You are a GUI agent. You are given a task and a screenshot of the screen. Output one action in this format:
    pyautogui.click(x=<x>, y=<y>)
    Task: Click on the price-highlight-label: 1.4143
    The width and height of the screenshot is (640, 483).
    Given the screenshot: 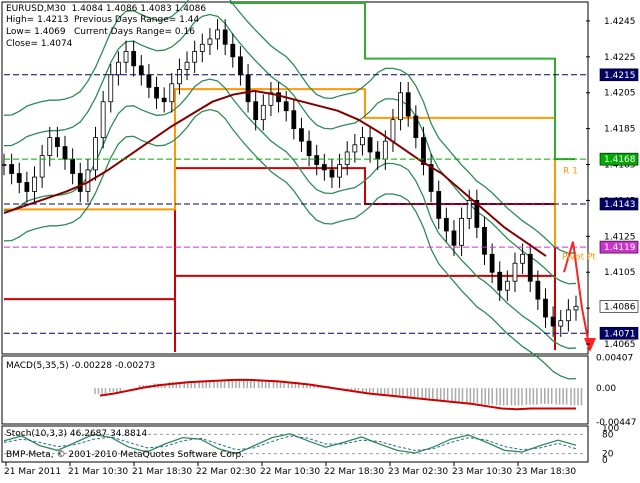 What is the action you would take?
    pyautogui.click(x=620, y=205)
    